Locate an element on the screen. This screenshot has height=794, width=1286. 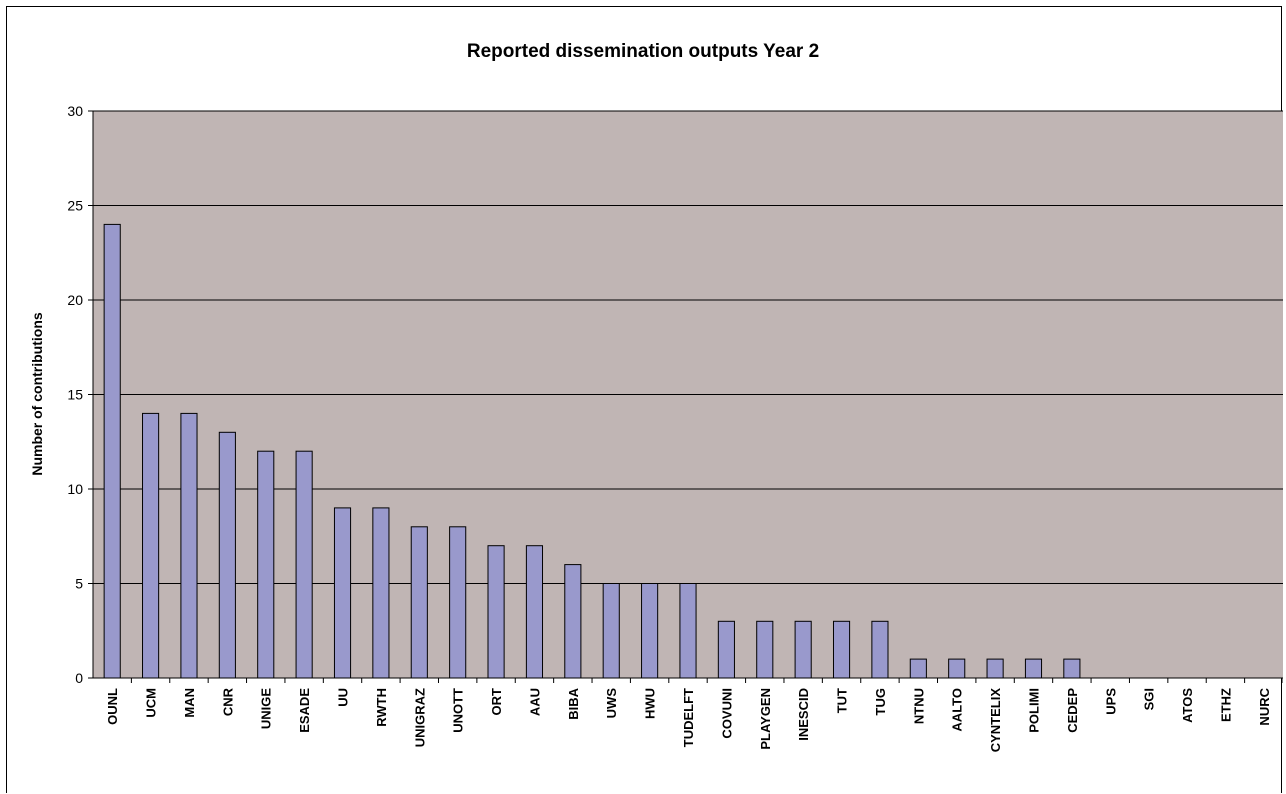
bar-cnr is located at coordinates (227, 555).